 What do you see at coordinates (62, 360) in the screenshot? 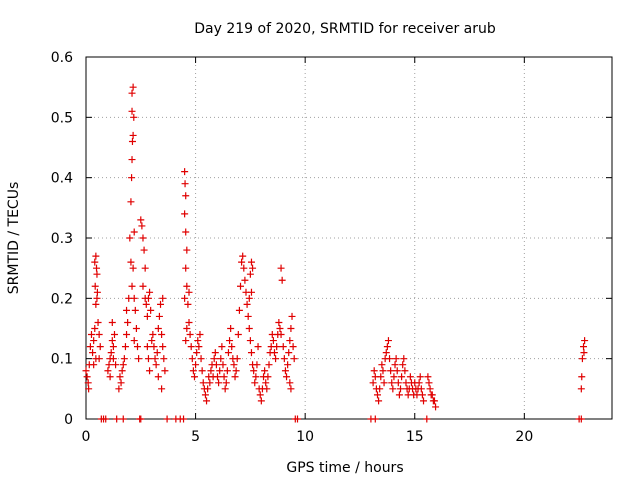
I see `y-tick-label: 0.1` at bounding box center [62, 360].